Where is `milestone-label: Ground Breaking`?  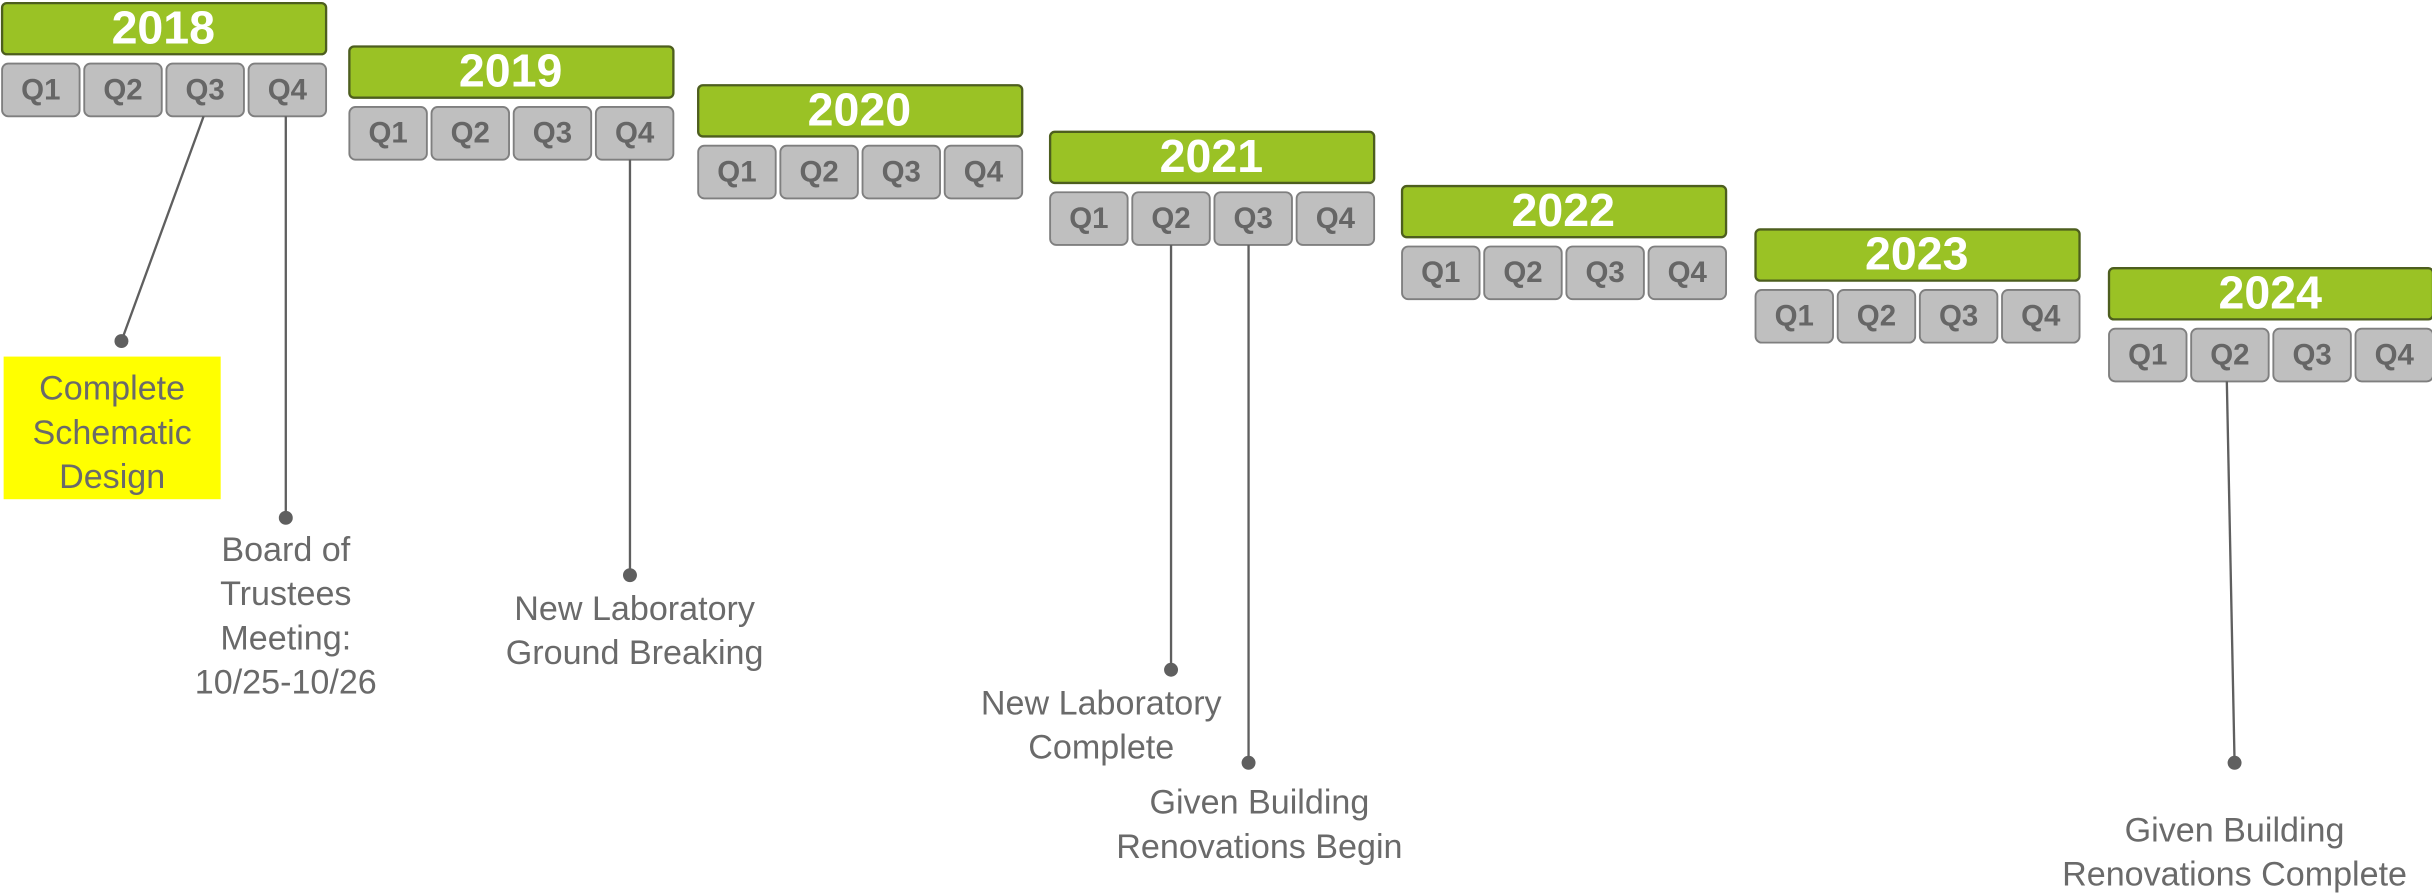
milestone-label: Ground Breaking is located at coordinates (635, 653).